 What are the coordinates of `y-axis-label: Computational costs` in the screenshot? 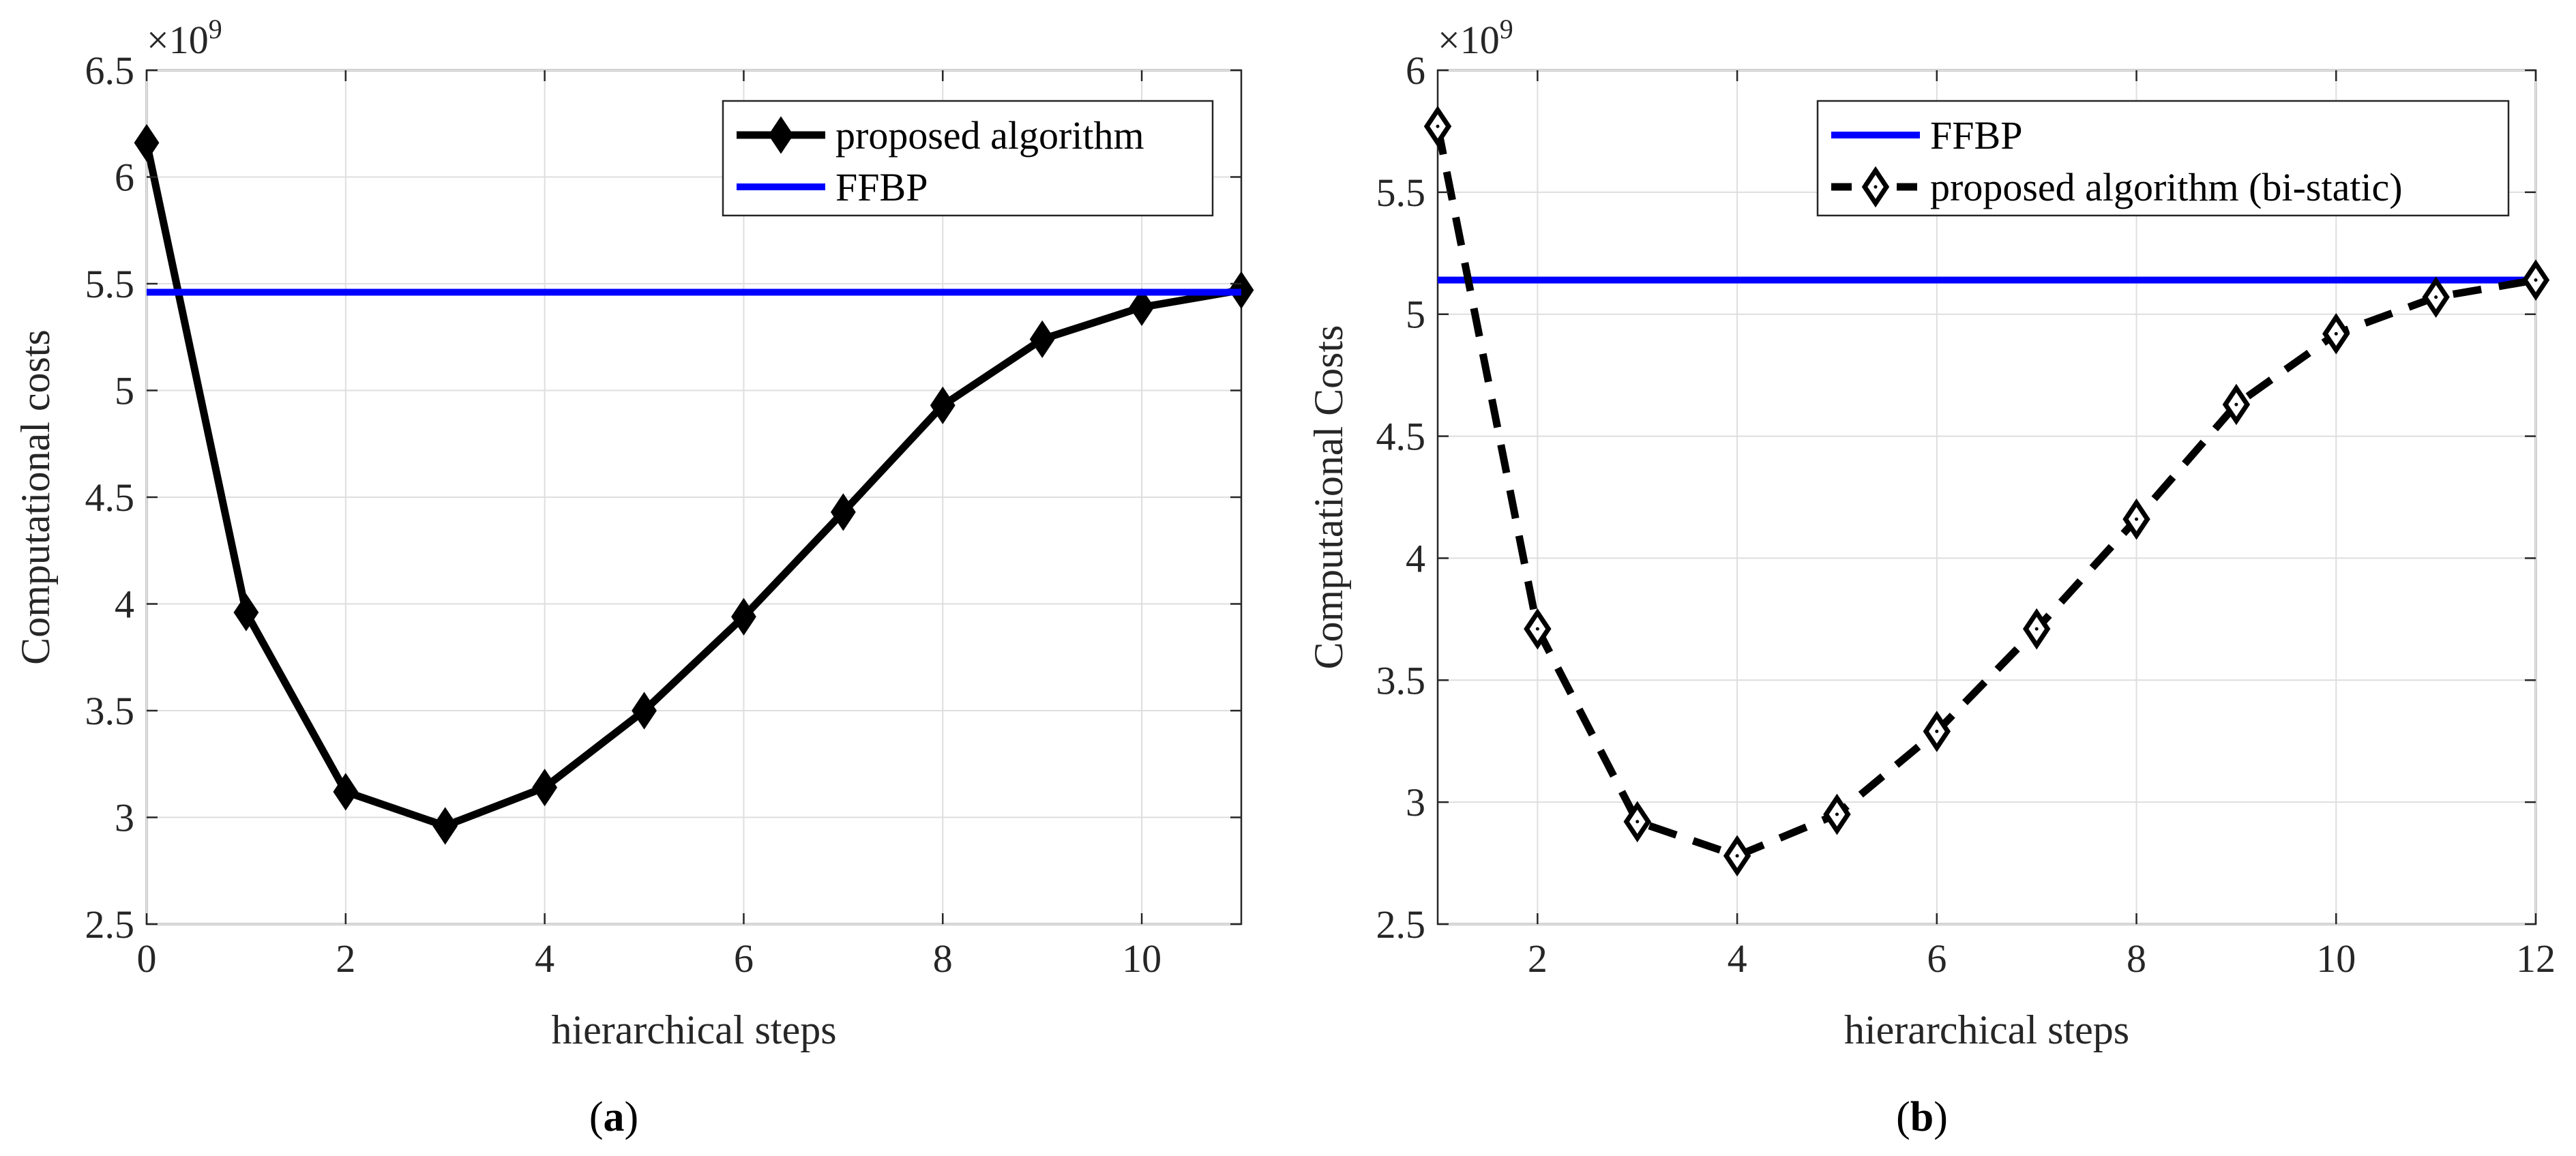 It's located at (35, 497).